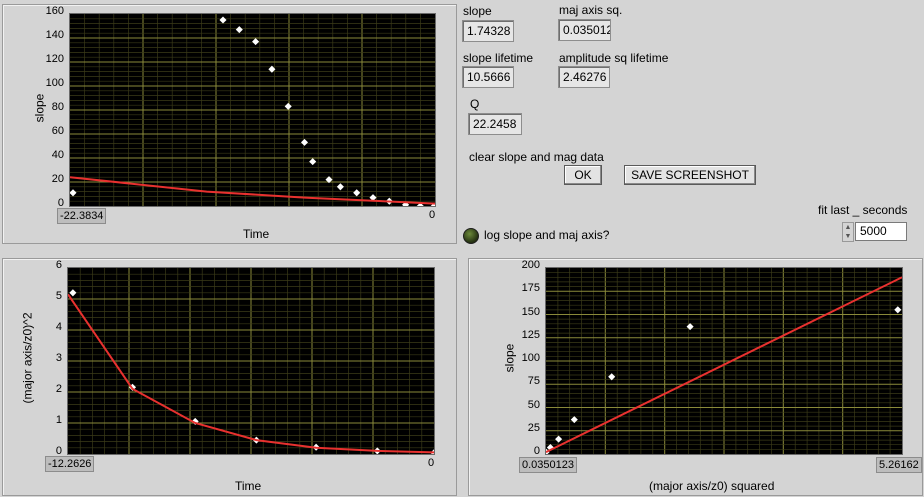  I want to click on slope-vs-axis-x-axis-label: (major axis/z0) squared, so click(712, 486).